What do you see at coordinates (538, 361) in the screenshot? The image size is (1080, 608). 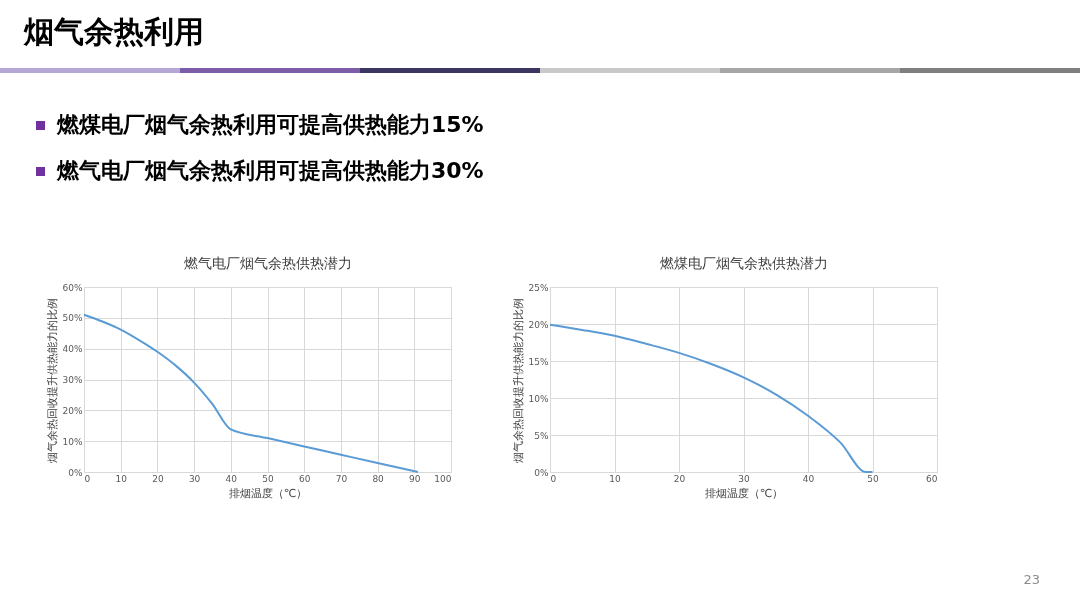 I see `y-tick-label: 15%` at bounding box center [538, 361].